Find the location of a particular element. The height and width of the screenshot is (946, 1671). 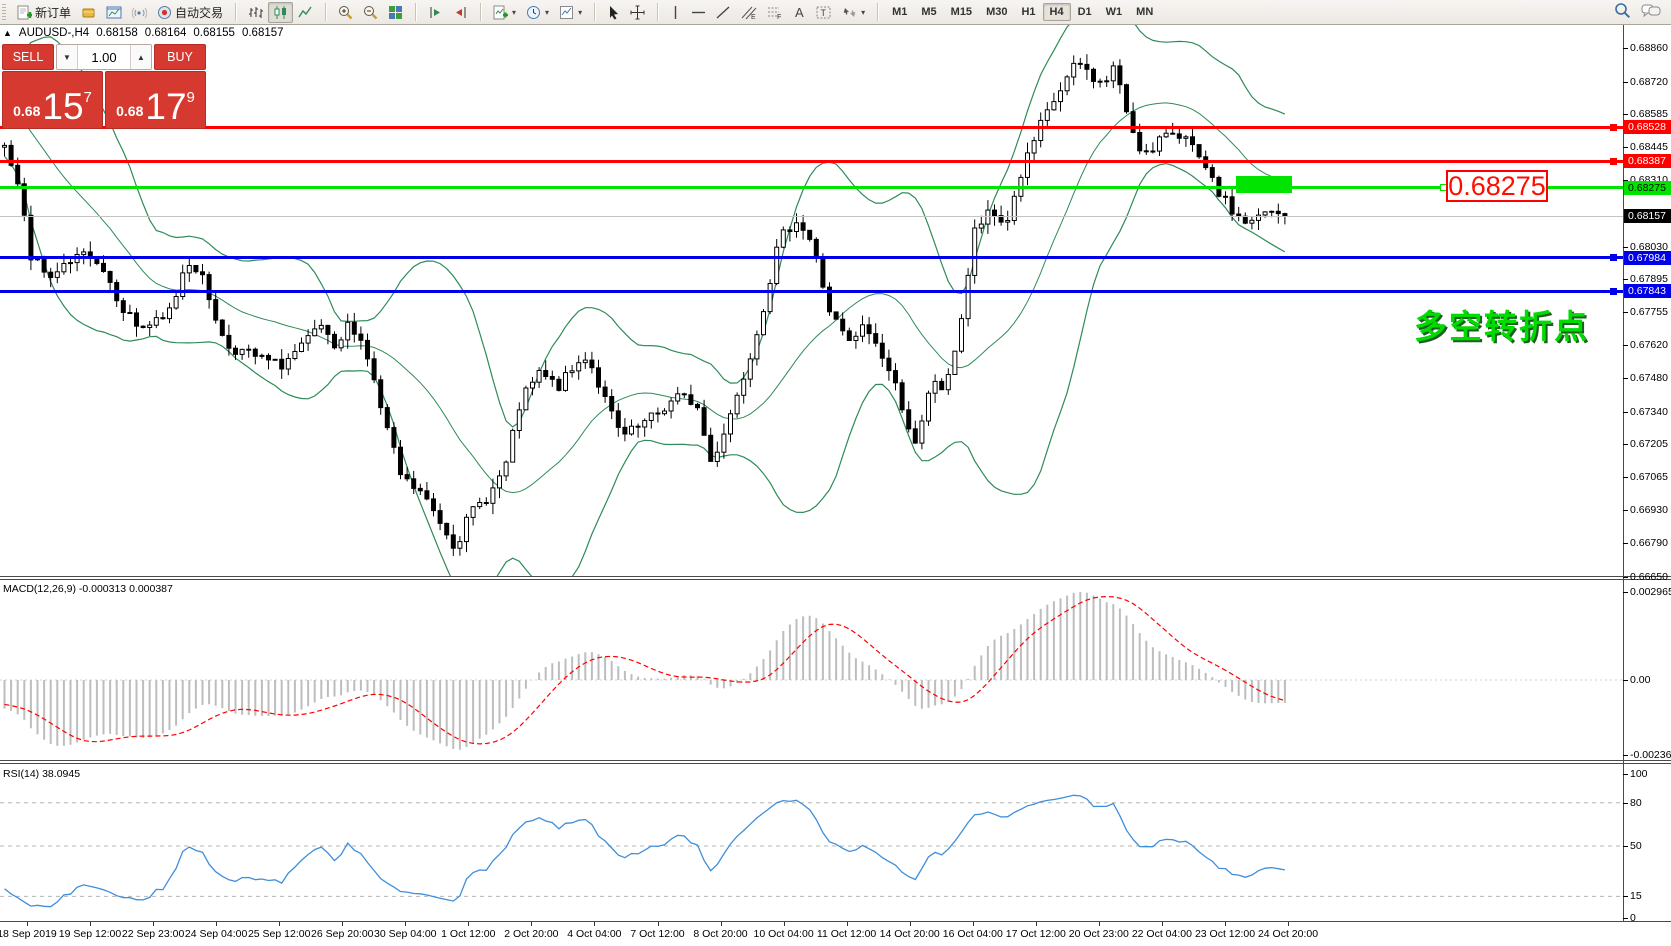

volume-increase-button: ▲ is located at coordinates (140, 57).